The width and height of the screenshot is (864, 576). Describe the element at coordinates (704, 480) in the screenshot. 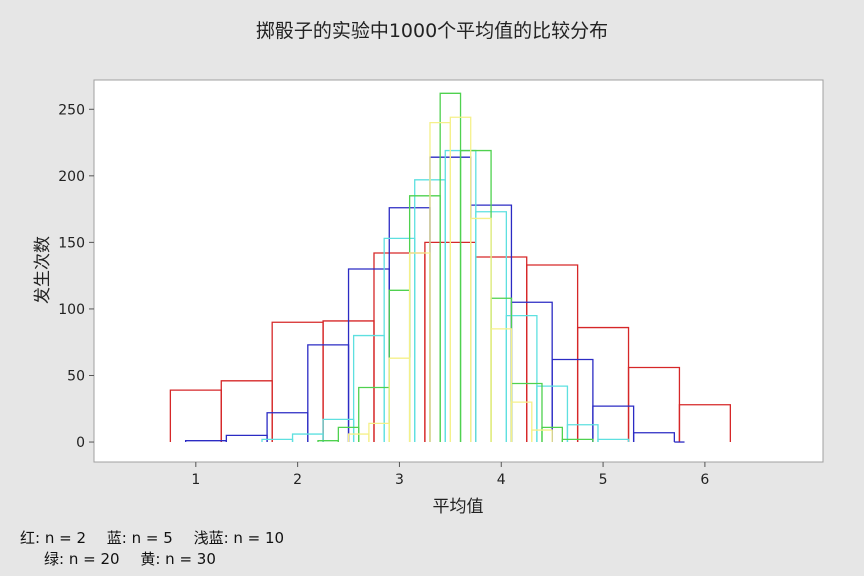

I see `x-tick-label: 6` at that location.